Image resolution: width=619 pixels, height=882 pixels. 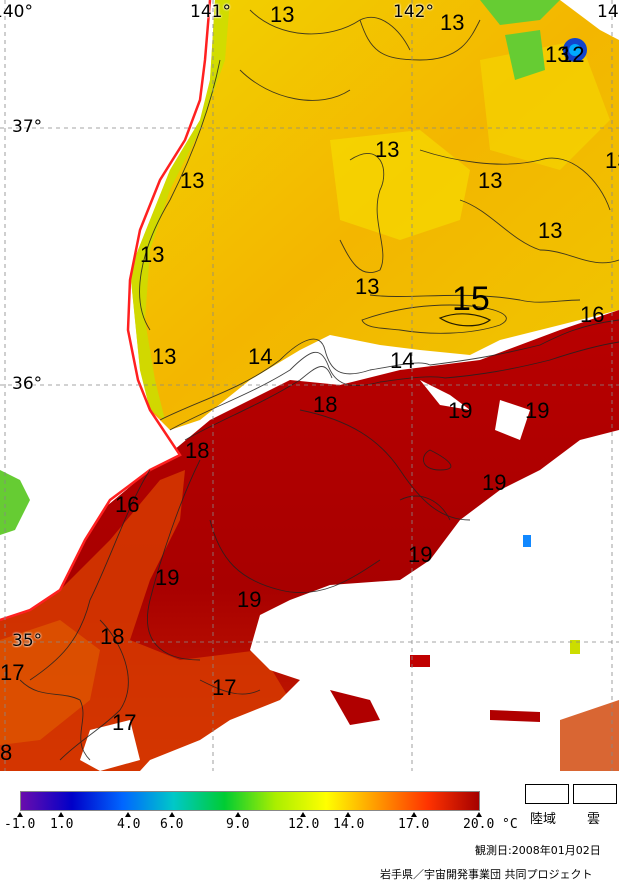 I want to click on land-swatch, so click(x=547, y=794).